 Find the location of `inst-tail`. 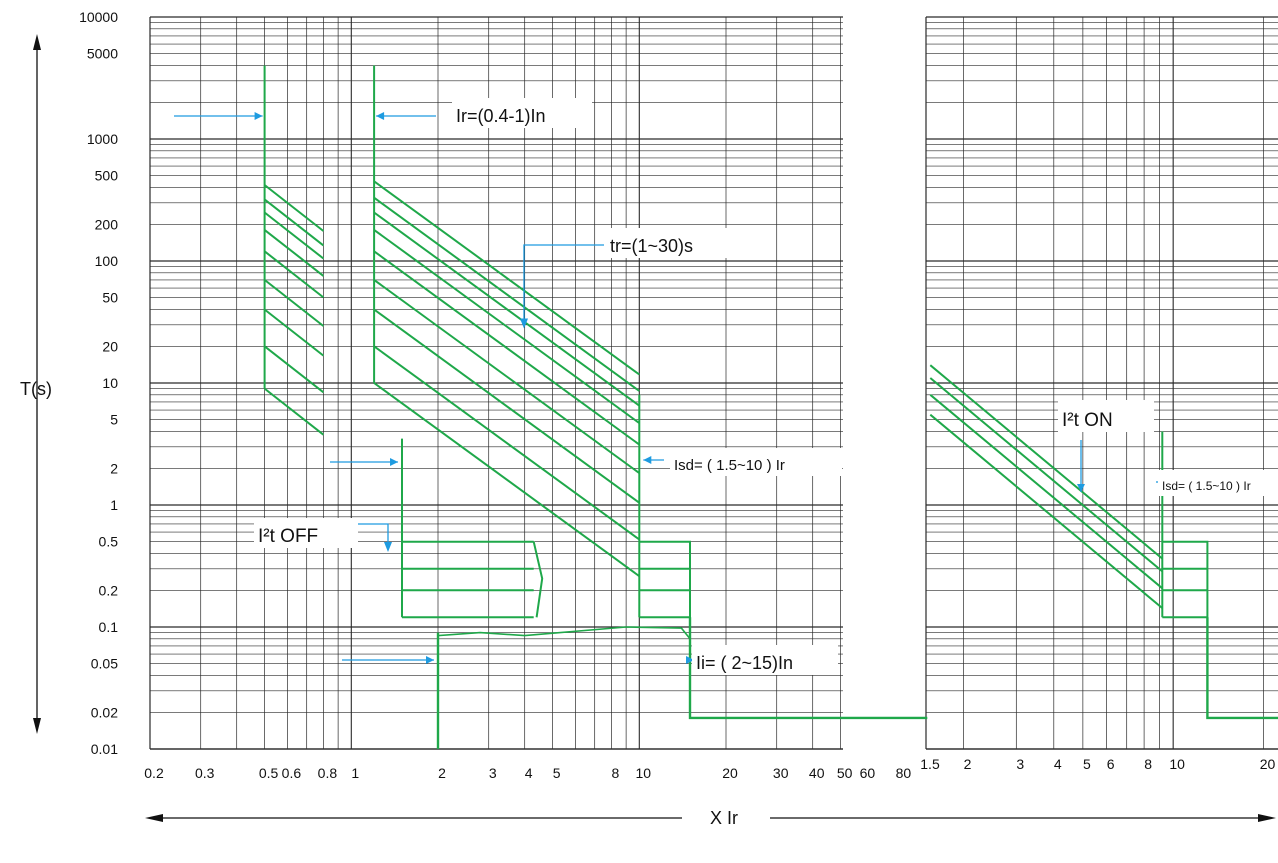

inst-tail is located at coordinates (808, 668).